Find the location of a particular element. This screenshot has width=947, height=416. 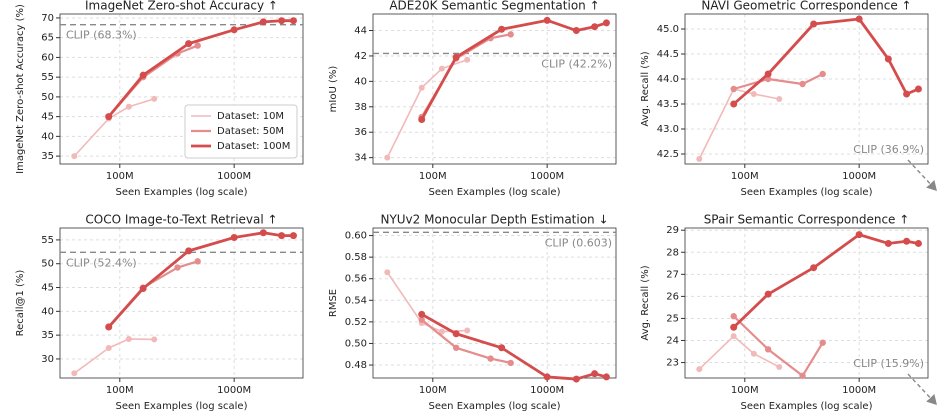

y-tick-label: 70 is located at coordinates (47, 18).